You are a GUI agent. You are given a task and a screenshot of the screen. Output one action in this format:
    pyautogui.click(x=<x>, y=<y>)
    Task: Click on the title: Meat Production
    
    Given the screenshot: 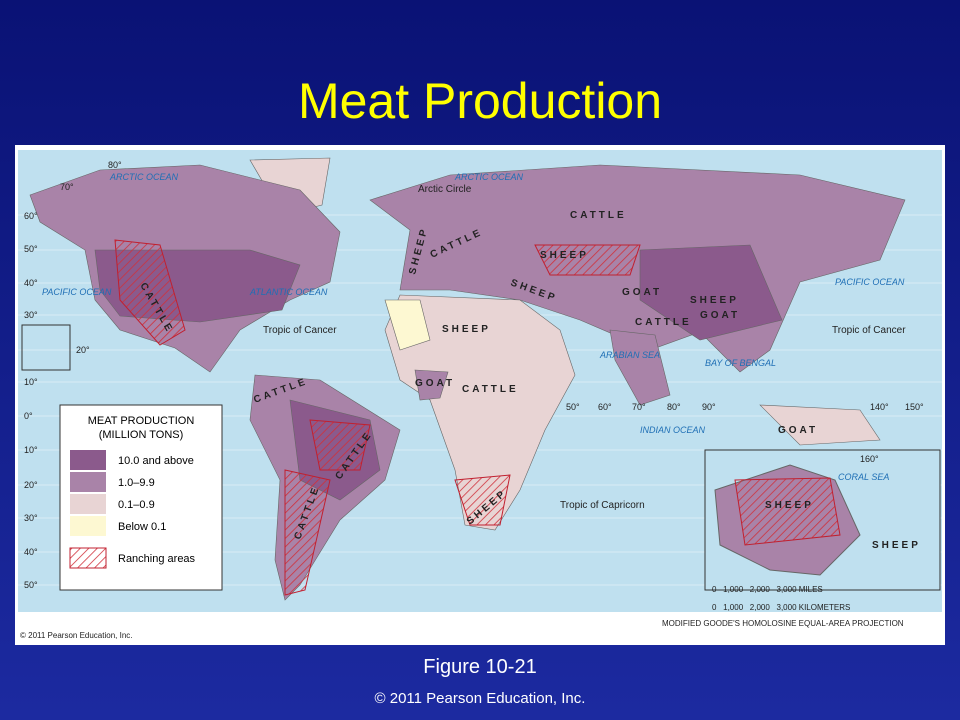 What is the action you would take?
    pyautogui.click(x=480, y=101)
    